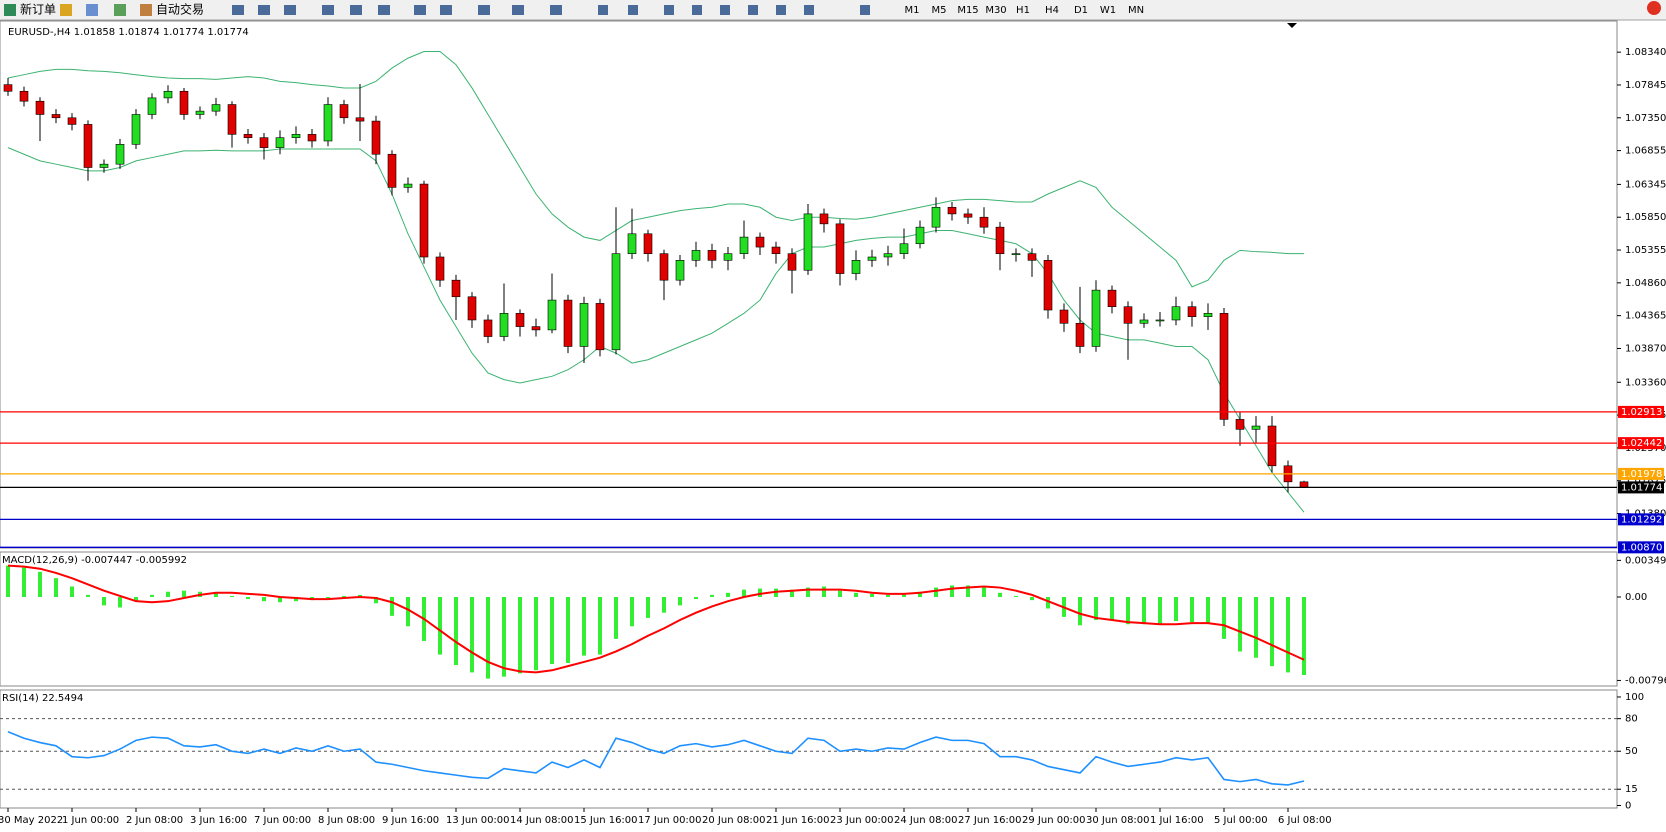 This screenshot has height=832, width=1666. What do you see at coordinates (1081, 10) in the screenshot?
I see `timeframe-button: D1` at bounding box center [1081, 10].